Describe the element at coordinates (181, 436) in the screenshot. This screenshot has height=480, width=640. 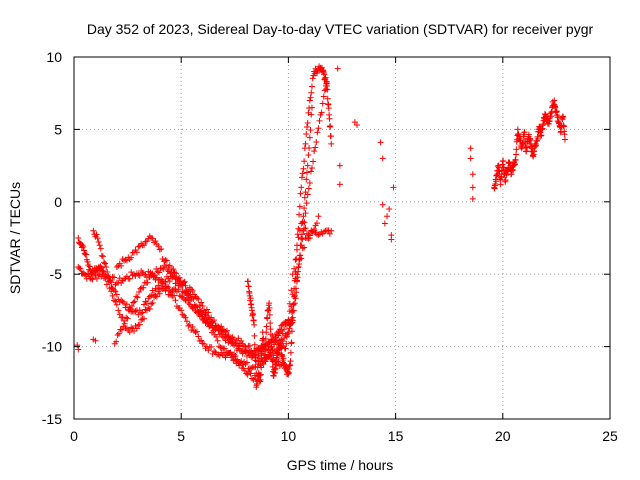
I see `x-tick-label: 5` at that location.